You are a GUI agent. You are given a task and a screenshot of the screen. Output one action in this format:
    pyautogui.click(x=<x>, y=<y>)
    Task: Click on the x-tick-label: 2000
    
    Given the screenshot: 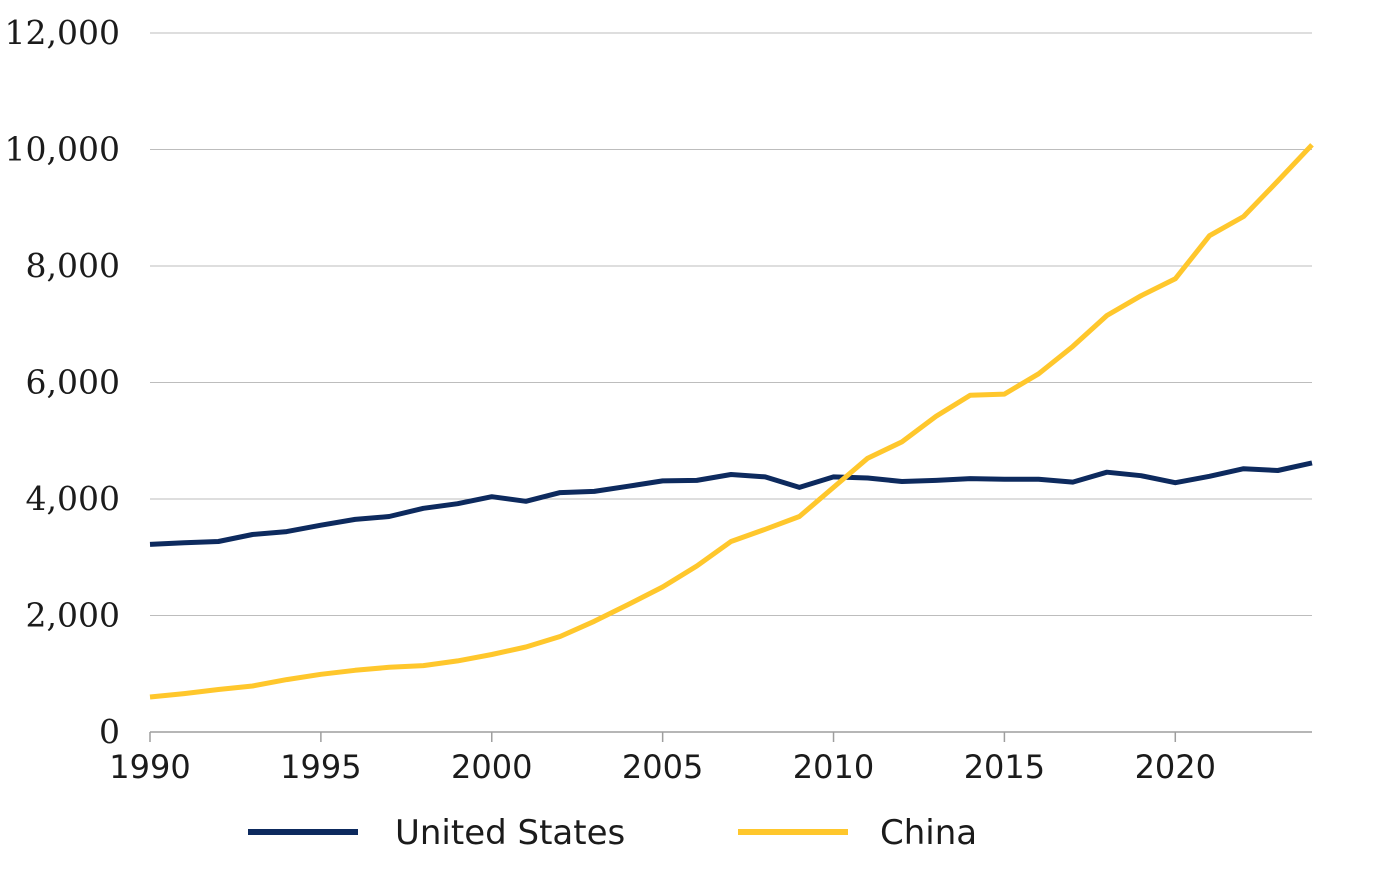 What is the action you would take?
    pyautogui.click(x=491, y=767)
    